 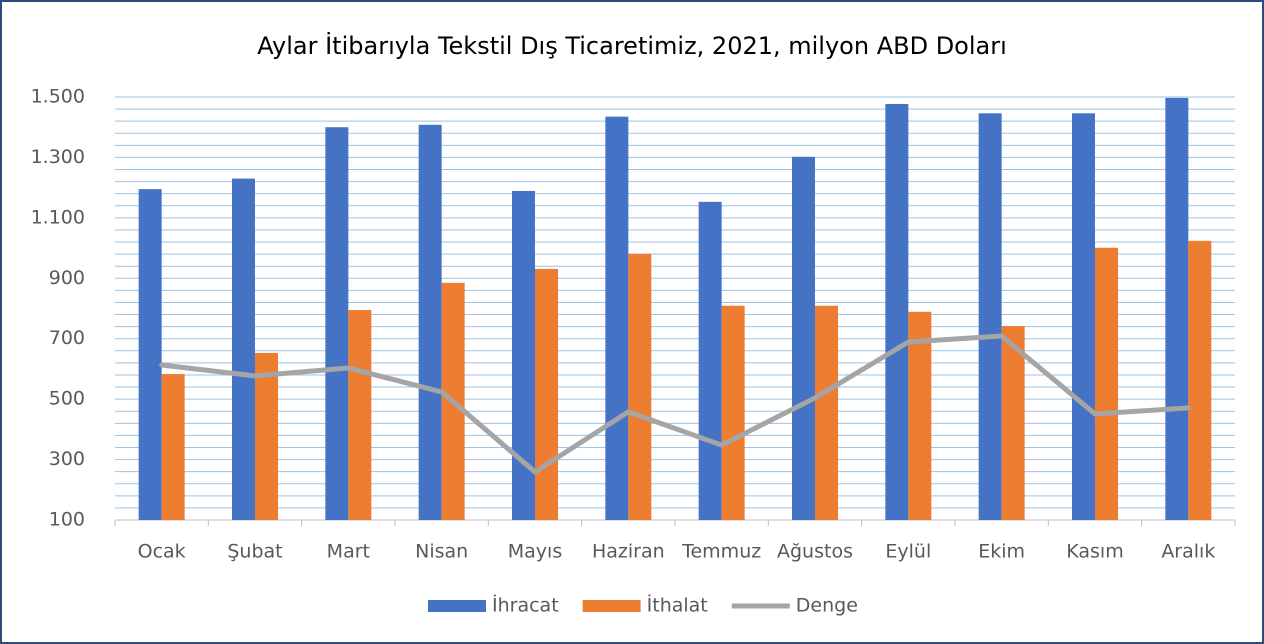 I want to click on x-tick-label: Haziran, so click(x=628, y=552).